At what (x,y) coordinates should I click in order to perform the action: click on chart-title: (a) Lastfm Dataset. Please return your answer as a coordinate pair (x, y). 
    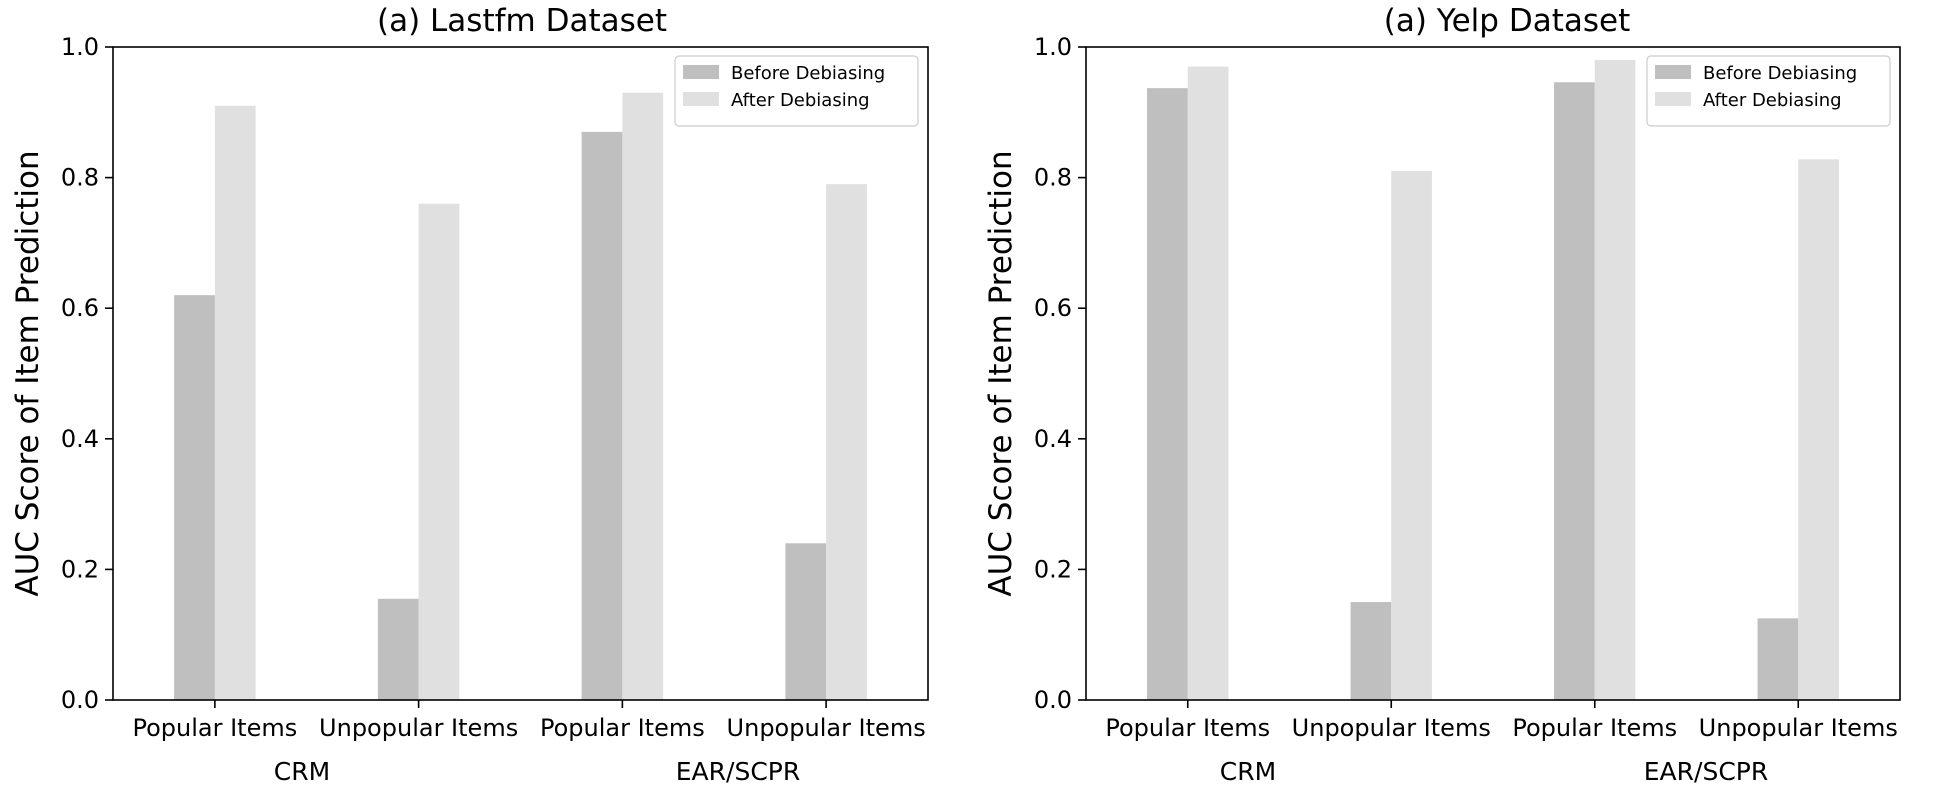
    Looking at the image, I should click on (522, 21).